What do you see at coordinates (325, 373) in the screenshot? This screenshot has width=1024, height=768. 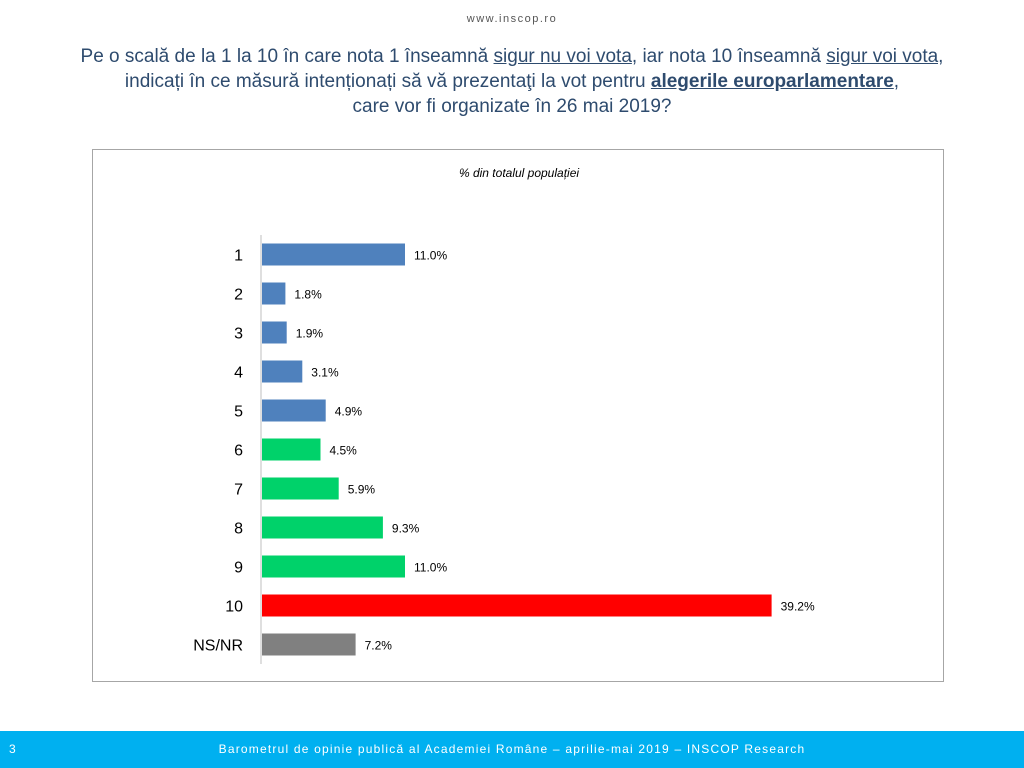 I see `data-label: 3.1%` at bounding box center [325, 373].